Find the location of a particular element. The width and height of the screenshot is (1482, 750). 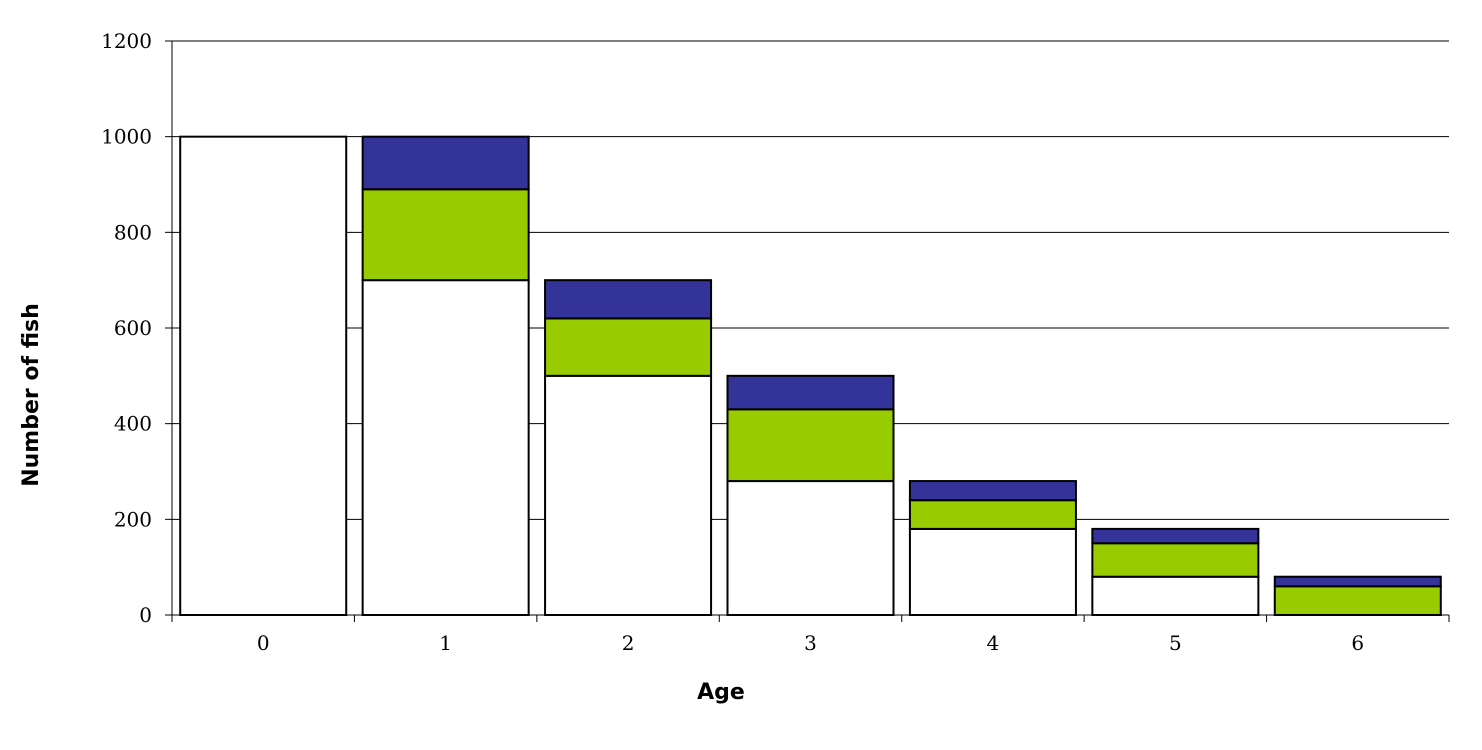

y-axis-title: Number of fish is located at coordinates (31, 395).